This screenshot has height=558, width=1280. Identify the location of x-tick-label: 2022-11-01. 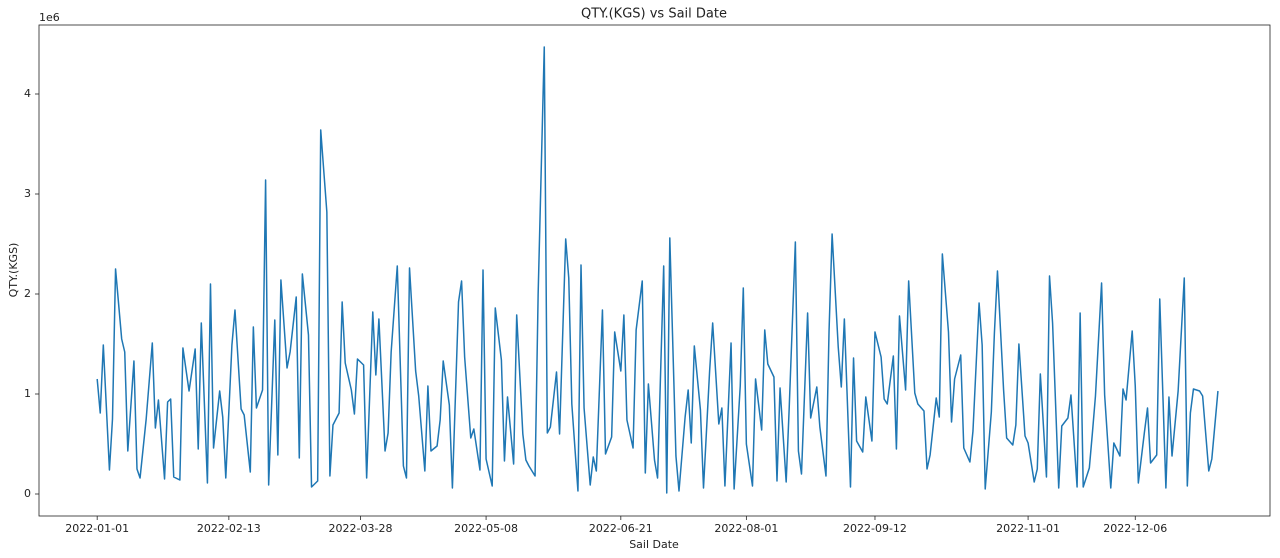
(1028, 528).